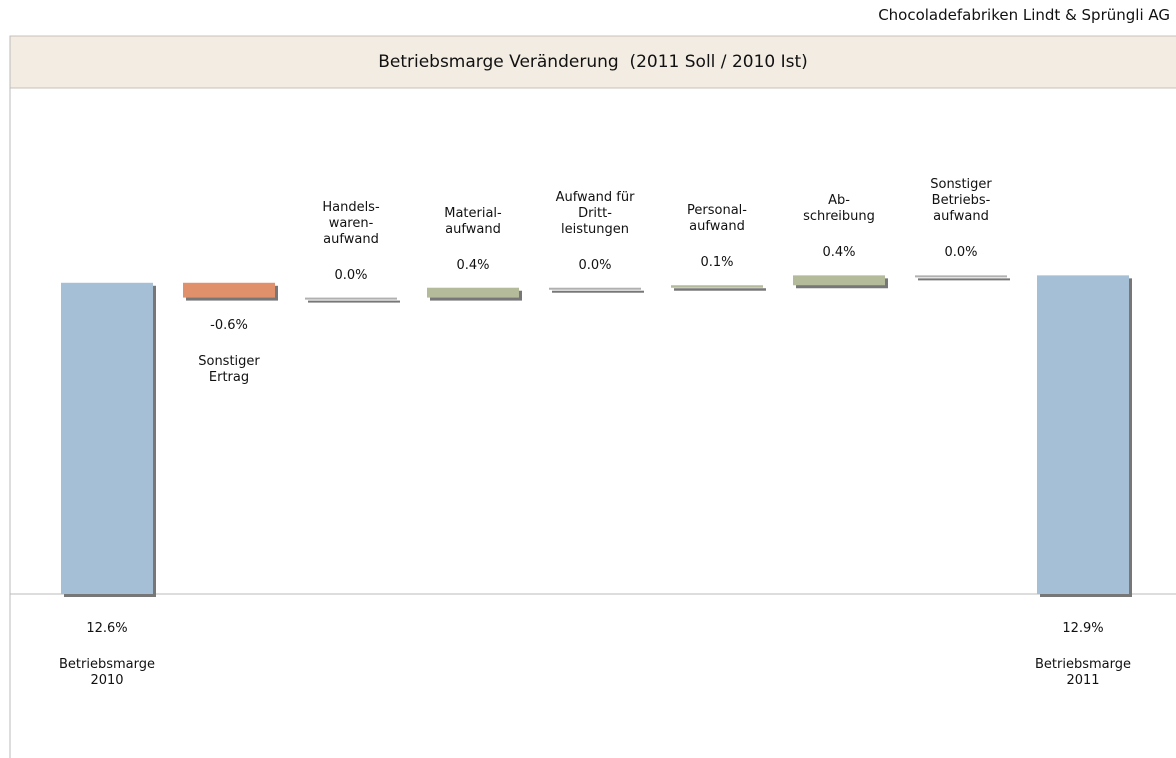 The width and height of the screenshot is (1176, 758). Describe the element at coordinates (1024, 15) in the screenshot. I see `company-name: Chocoladefabriken Lindt & Sprüngli AG` at that location.